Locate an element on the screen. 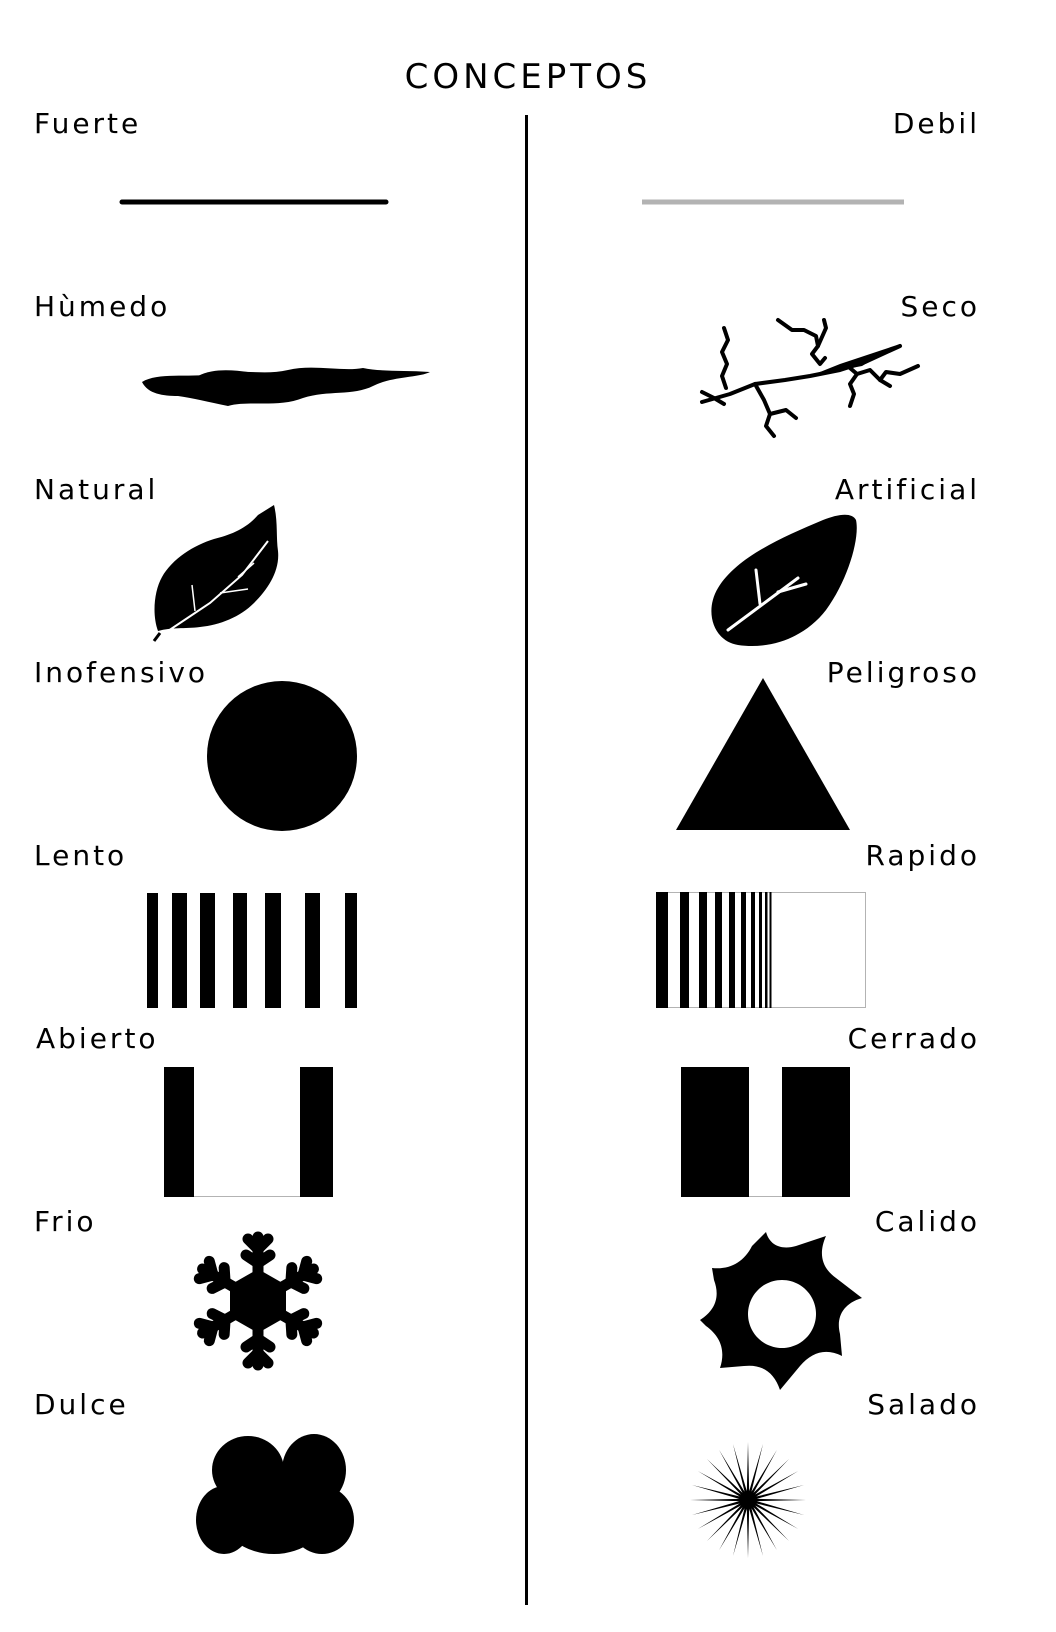 Image resolution: width=1056 pixels, height=1632 pixels. dry-cracks-icon is located at coordinates (810, 378).